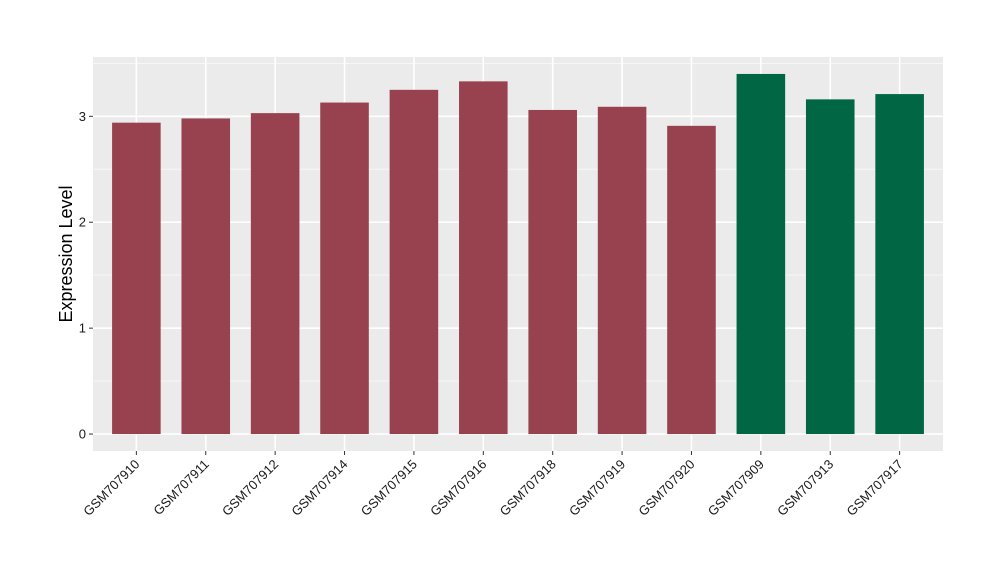 This screenshot has height=580, width=1000. I want to click on bar-GSM707911, so click(206, 276).